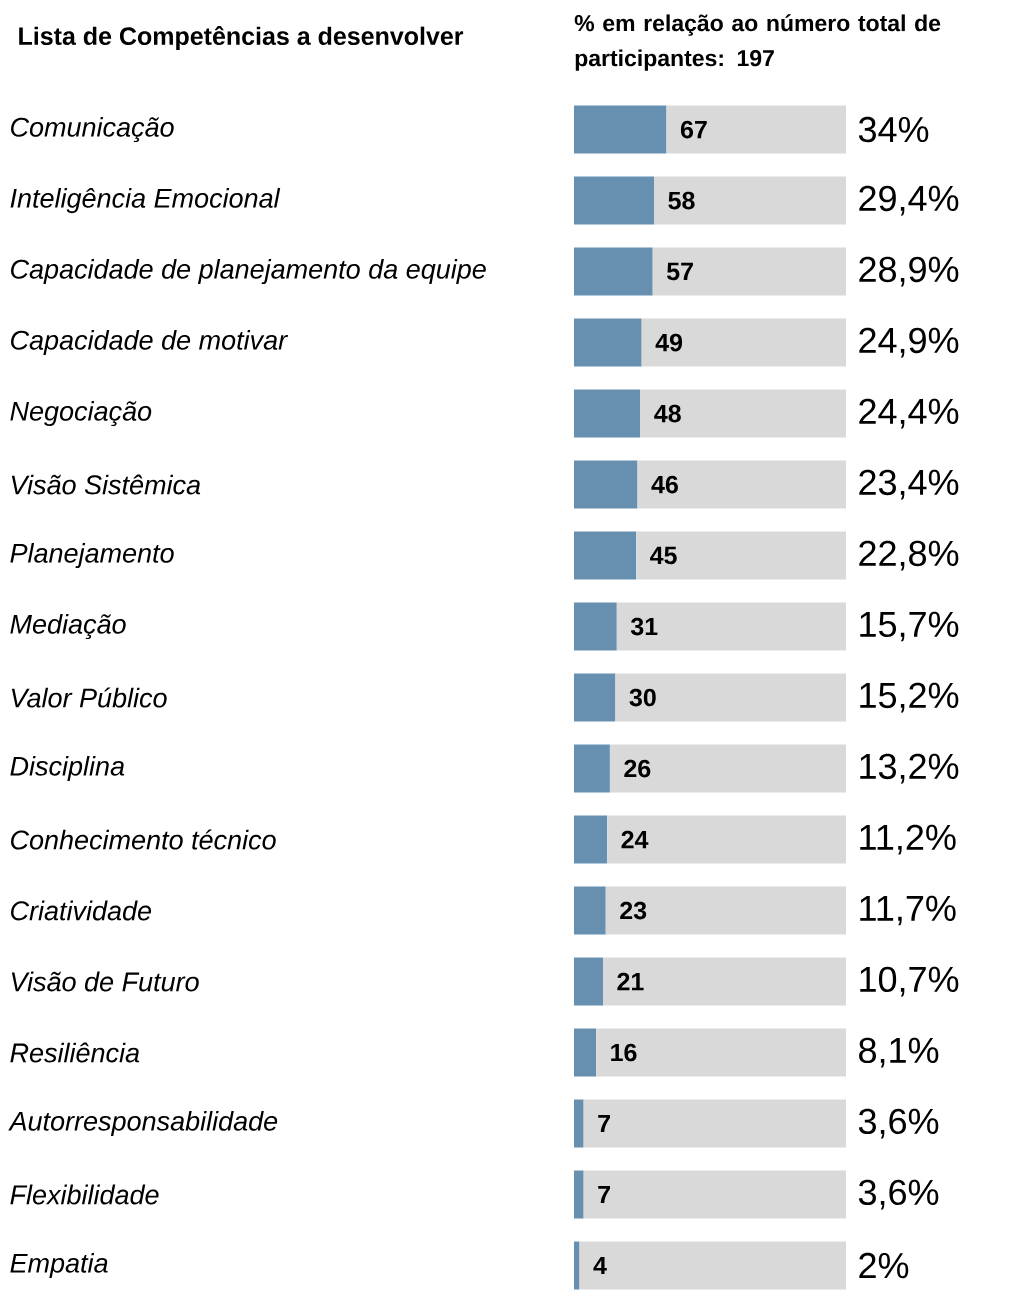 This screenshot has height=1310, width=1015. I want to click on data-label: 21, so click(630, 981).